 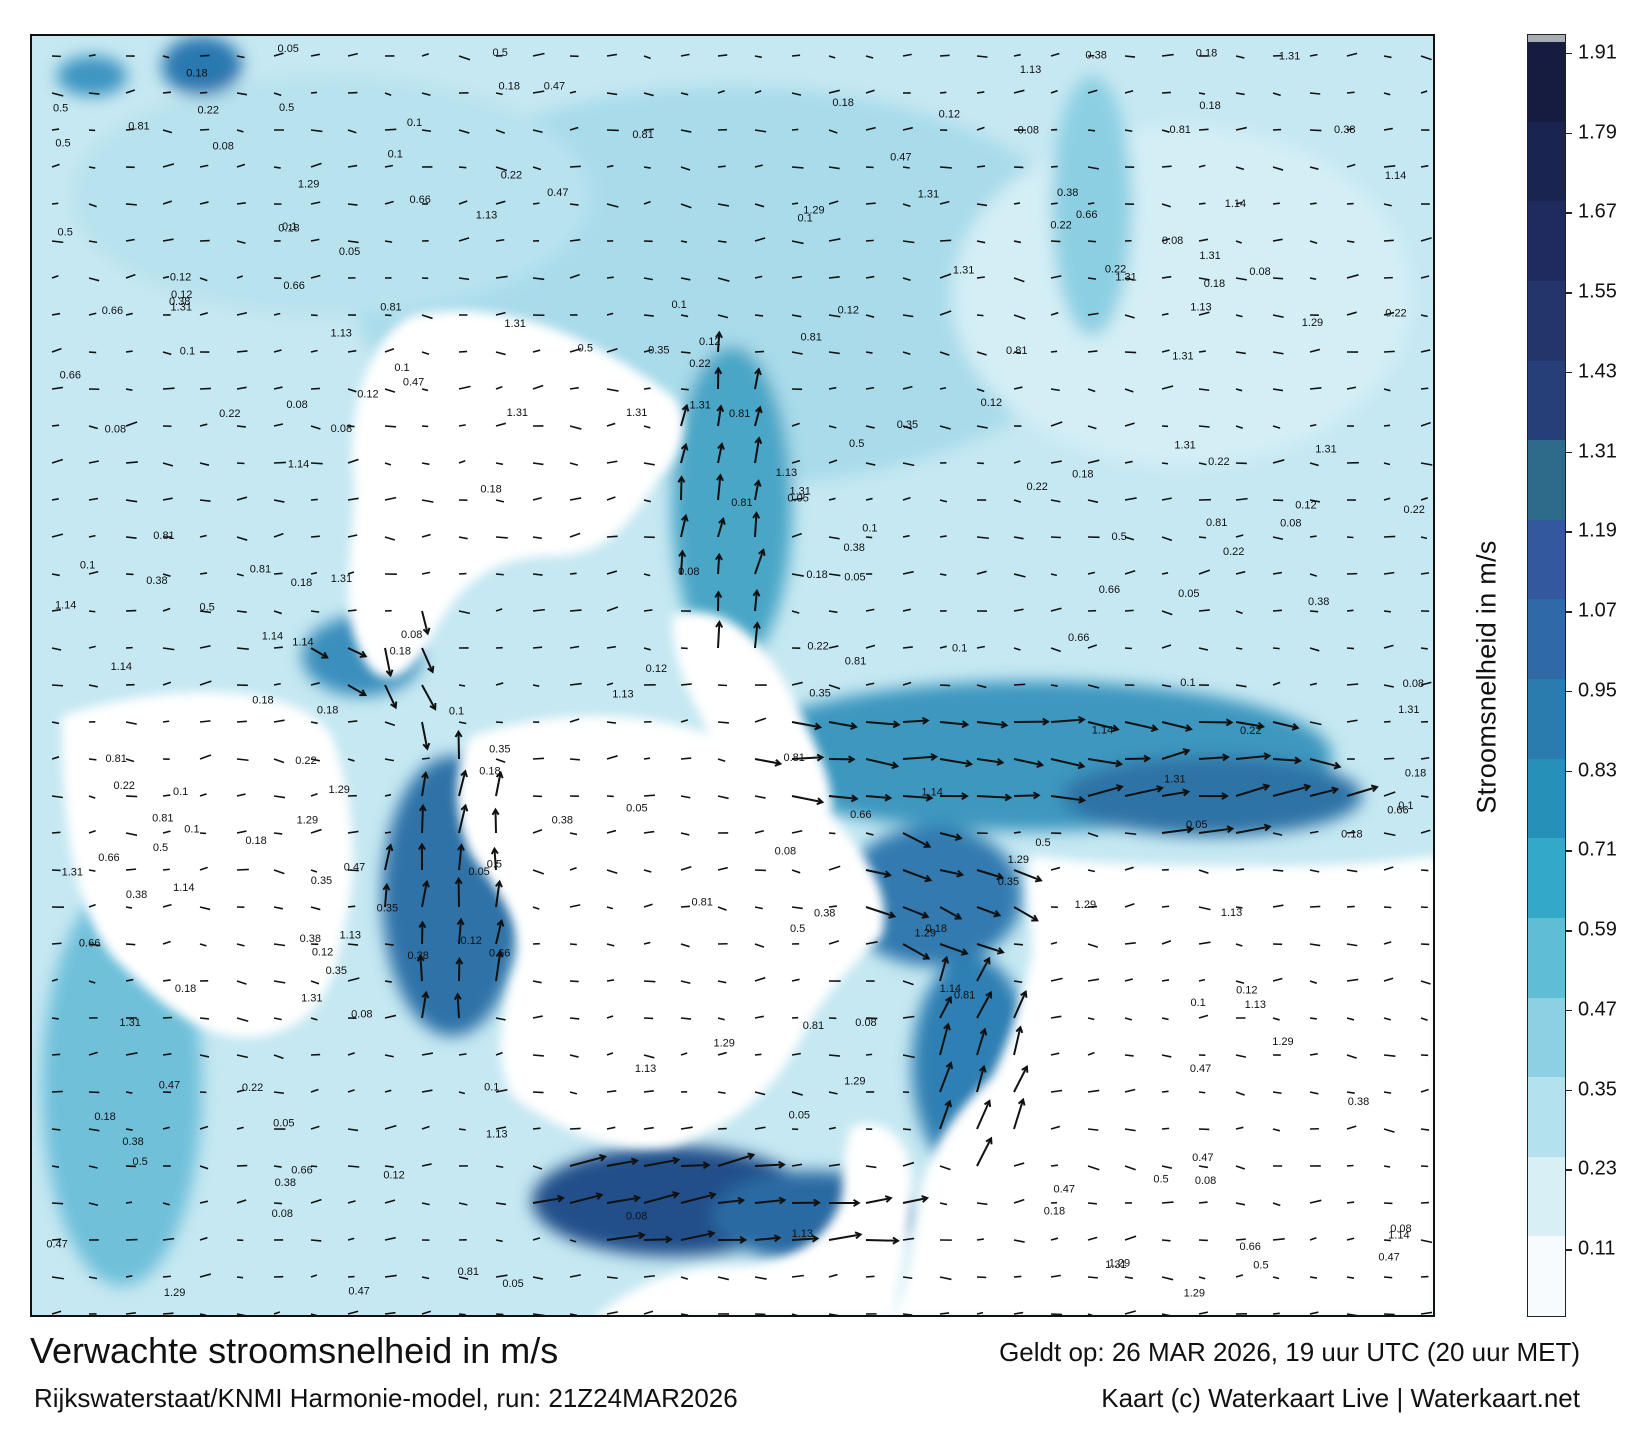 I want to click on speed-value-label: 1.14, so click(x=183, y=888).